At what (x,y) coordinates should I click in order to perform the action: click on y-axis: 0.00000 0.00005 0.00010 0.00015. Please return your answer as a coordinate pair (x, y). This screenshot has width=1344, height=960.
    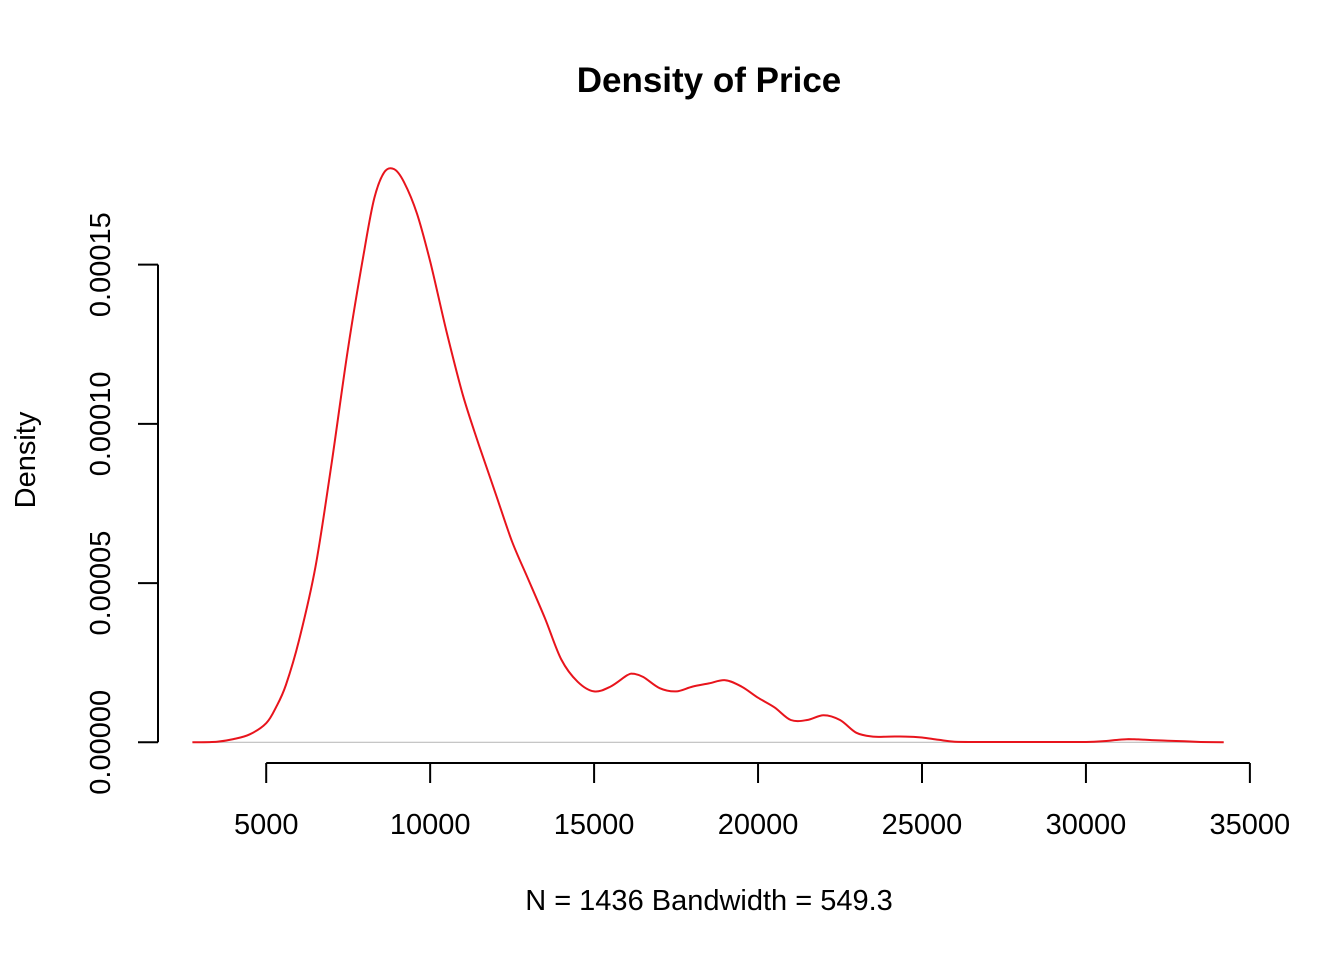
    Looking at the image, I should click on (122, 503).